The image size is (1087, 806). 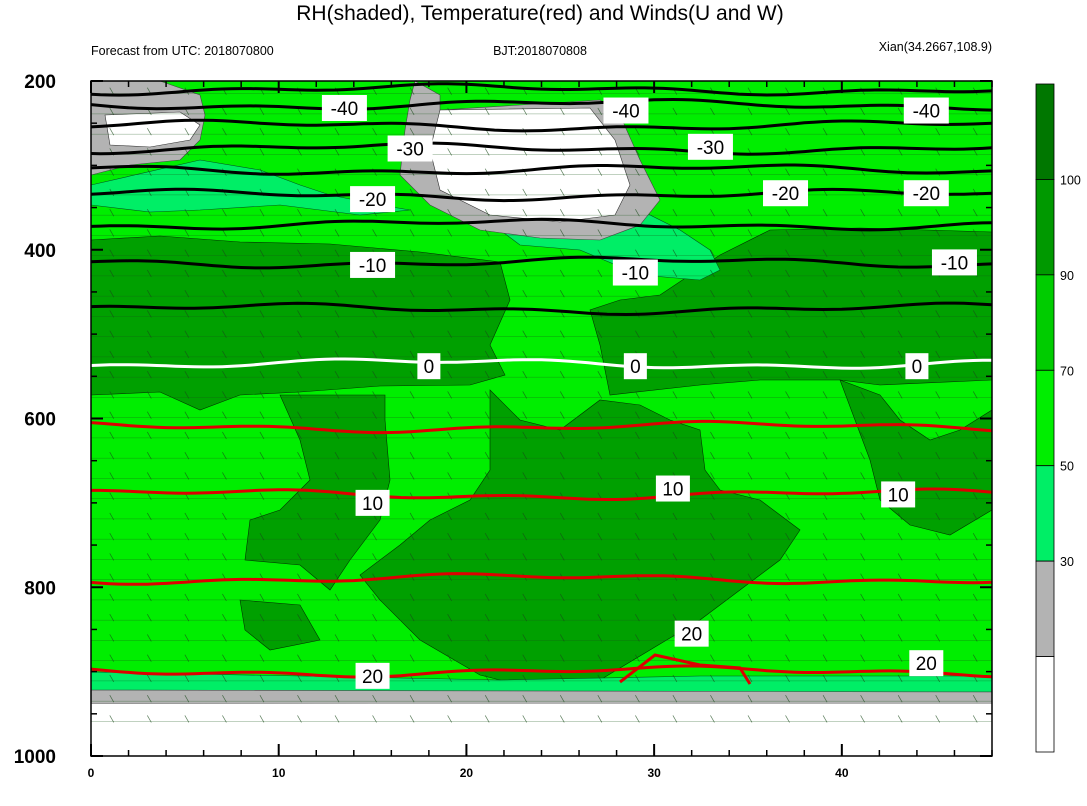 I want to click on contour-label: -10, so click(x=373, y=264).